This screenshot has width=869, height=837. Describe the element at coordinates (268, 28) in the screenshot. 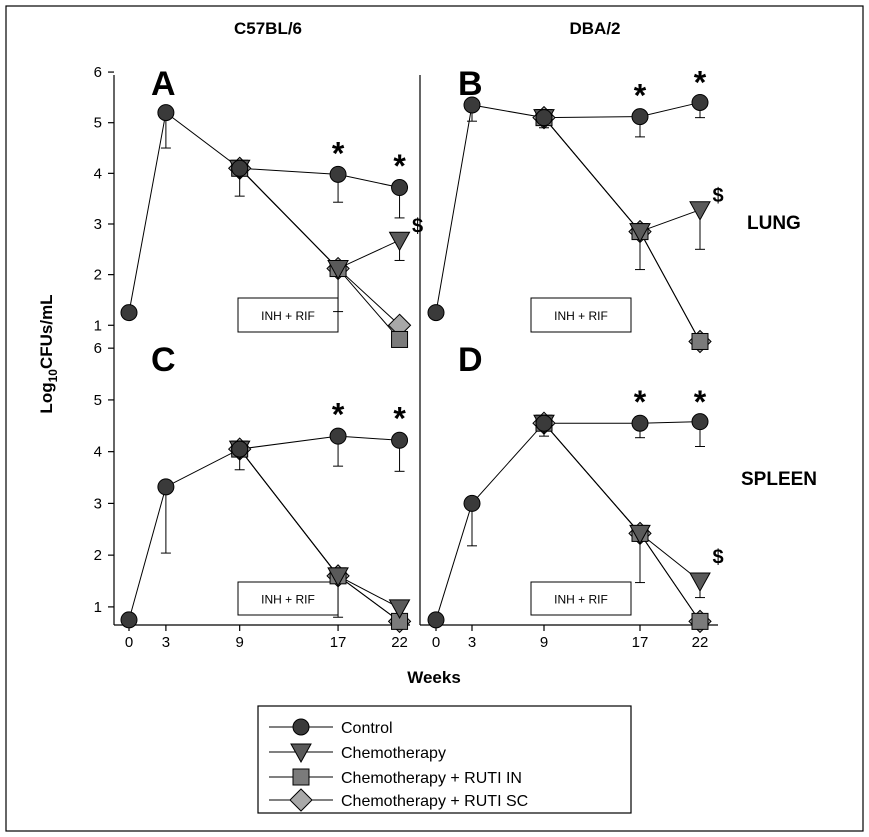

I see `column-title-c57bl6: C57BL/6` at that location.